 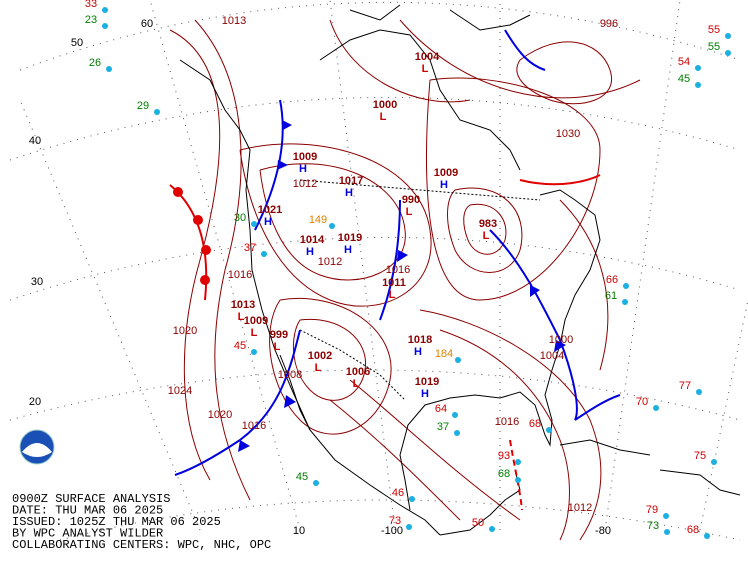 What do you see at coordinates (91, 499) in the screenshot?
I see `caption-line: 0900Z SURFACE ANALYSIS` at bounding box center [91, 499].